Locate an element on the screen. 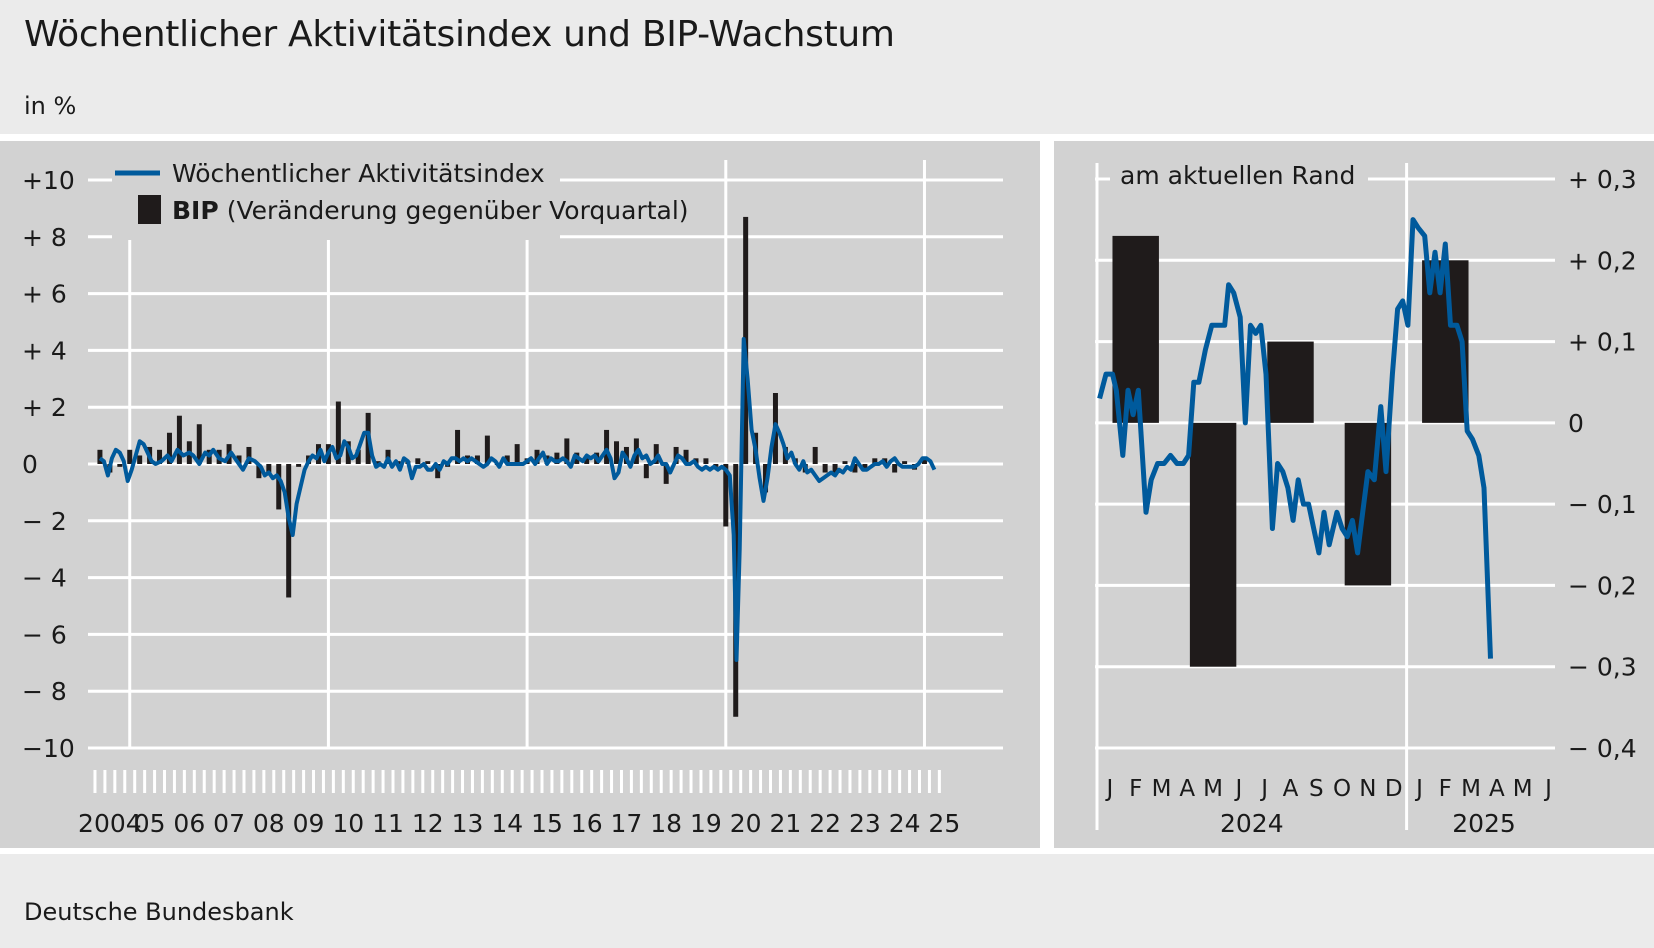 The width and height of the screenshot is (1654, 948). legend-bar-swatch is located at coordinates (149, 209).